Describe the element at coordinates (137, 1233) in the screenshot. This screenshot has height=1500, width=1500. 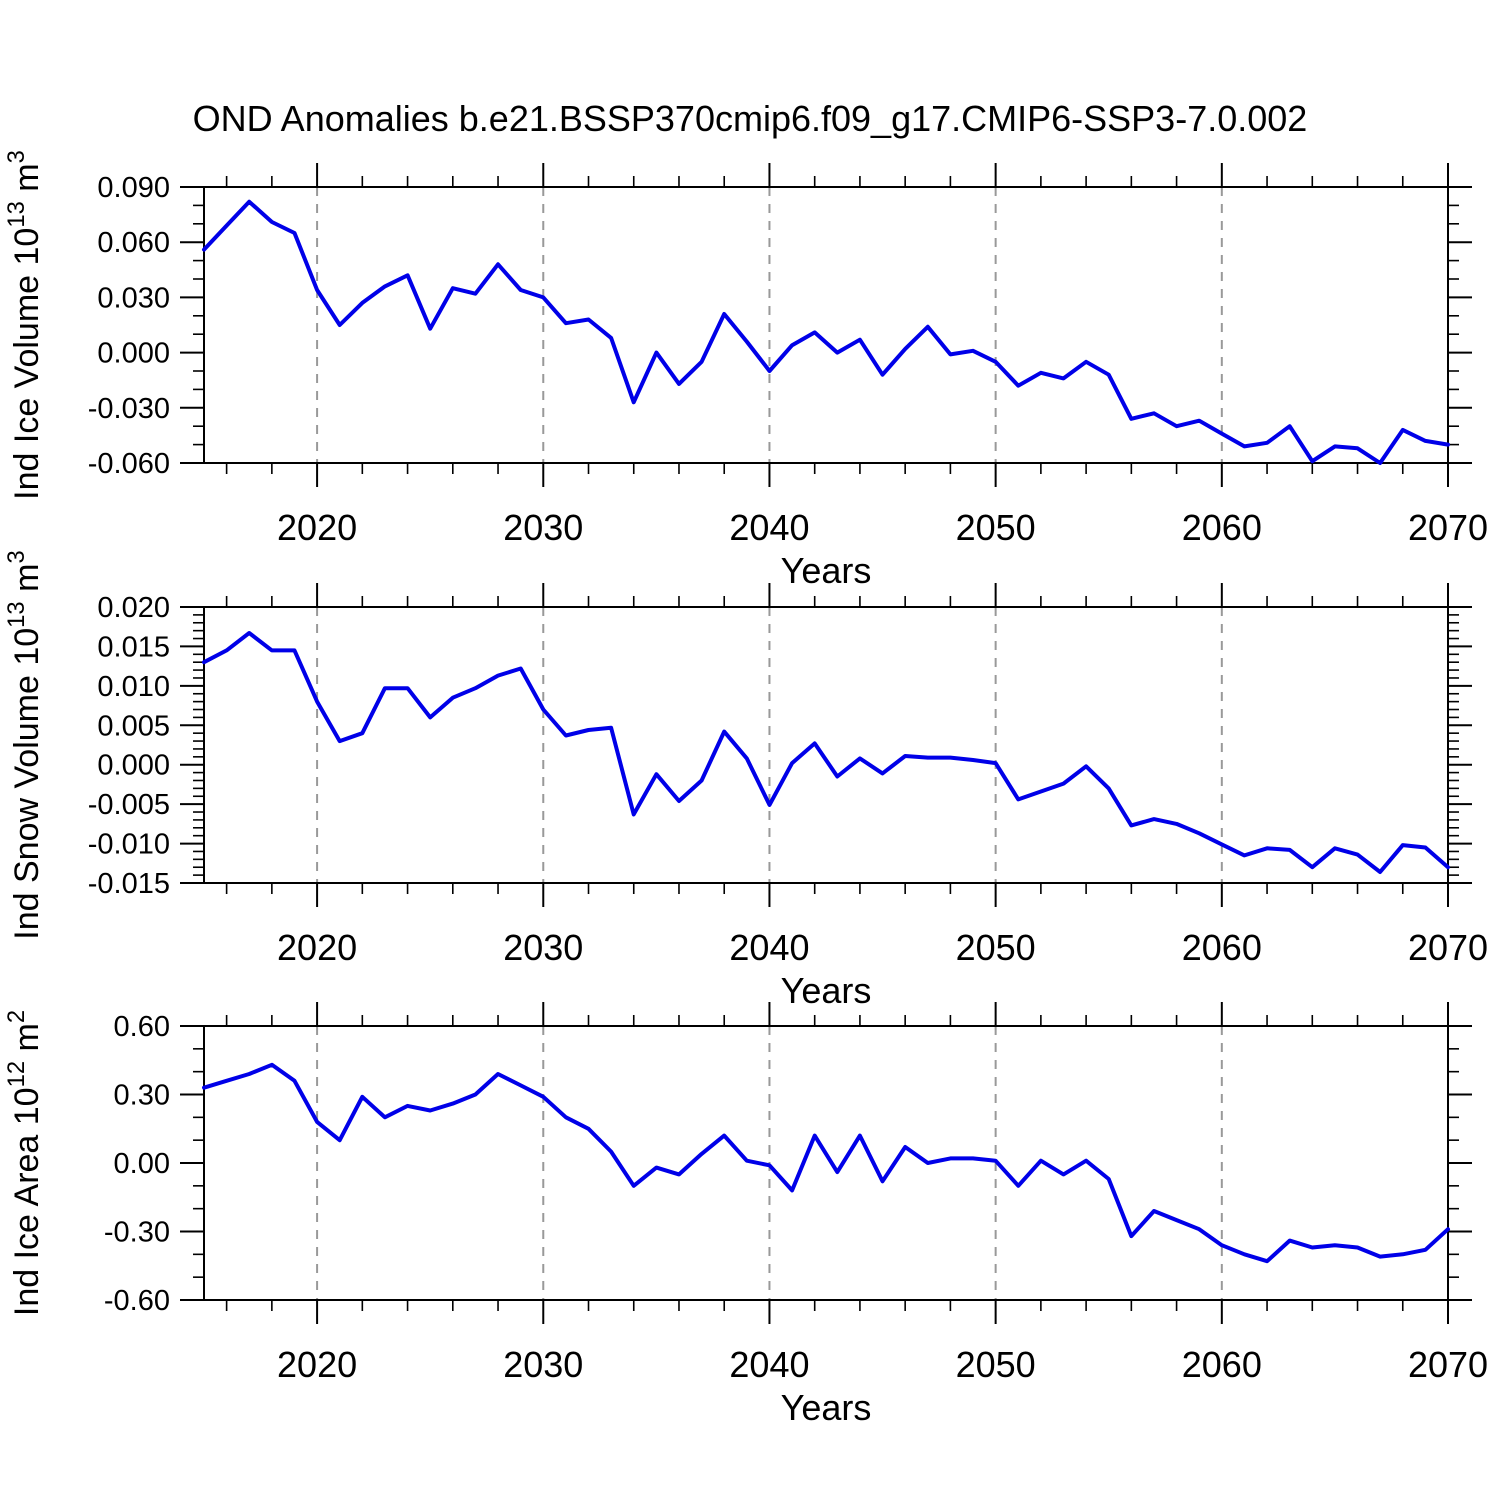
I see `y-tick-label: -0.30` at that location.